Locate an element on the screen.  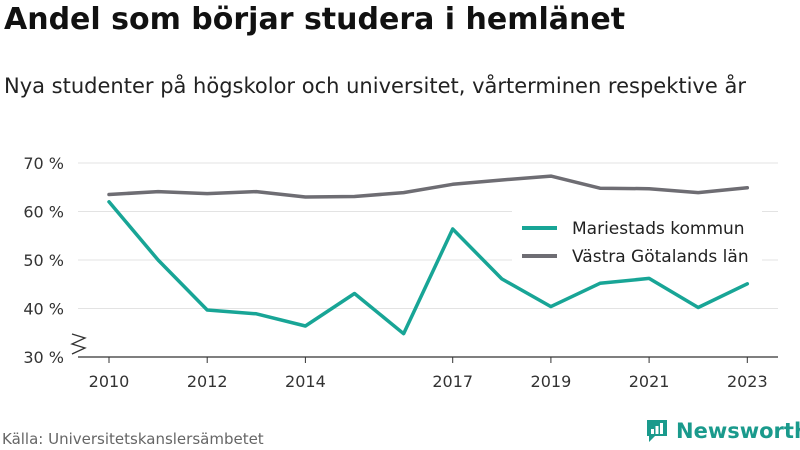
newsworthy-logo-icon is located at coordinates (657, 431).